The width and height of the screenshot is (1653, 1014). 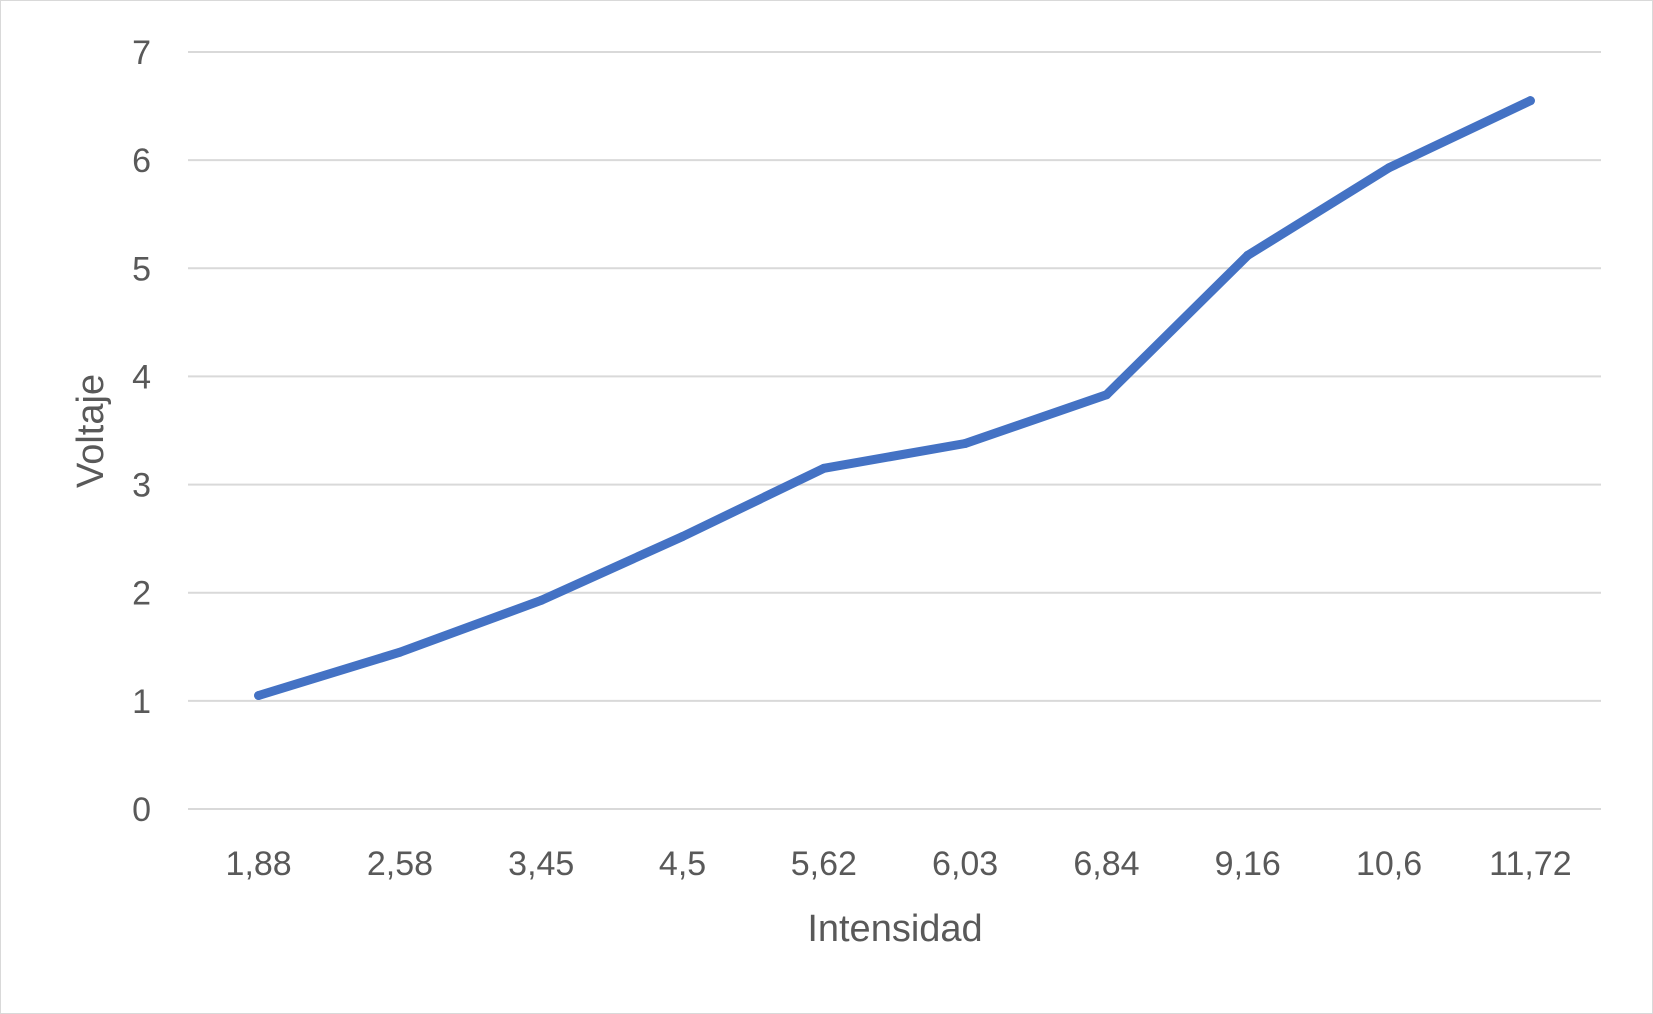 What do you see at coordinates (541, 864) in the screenshot?
I see `x-tick-label: 3,45` at bounding box center [541, 864].